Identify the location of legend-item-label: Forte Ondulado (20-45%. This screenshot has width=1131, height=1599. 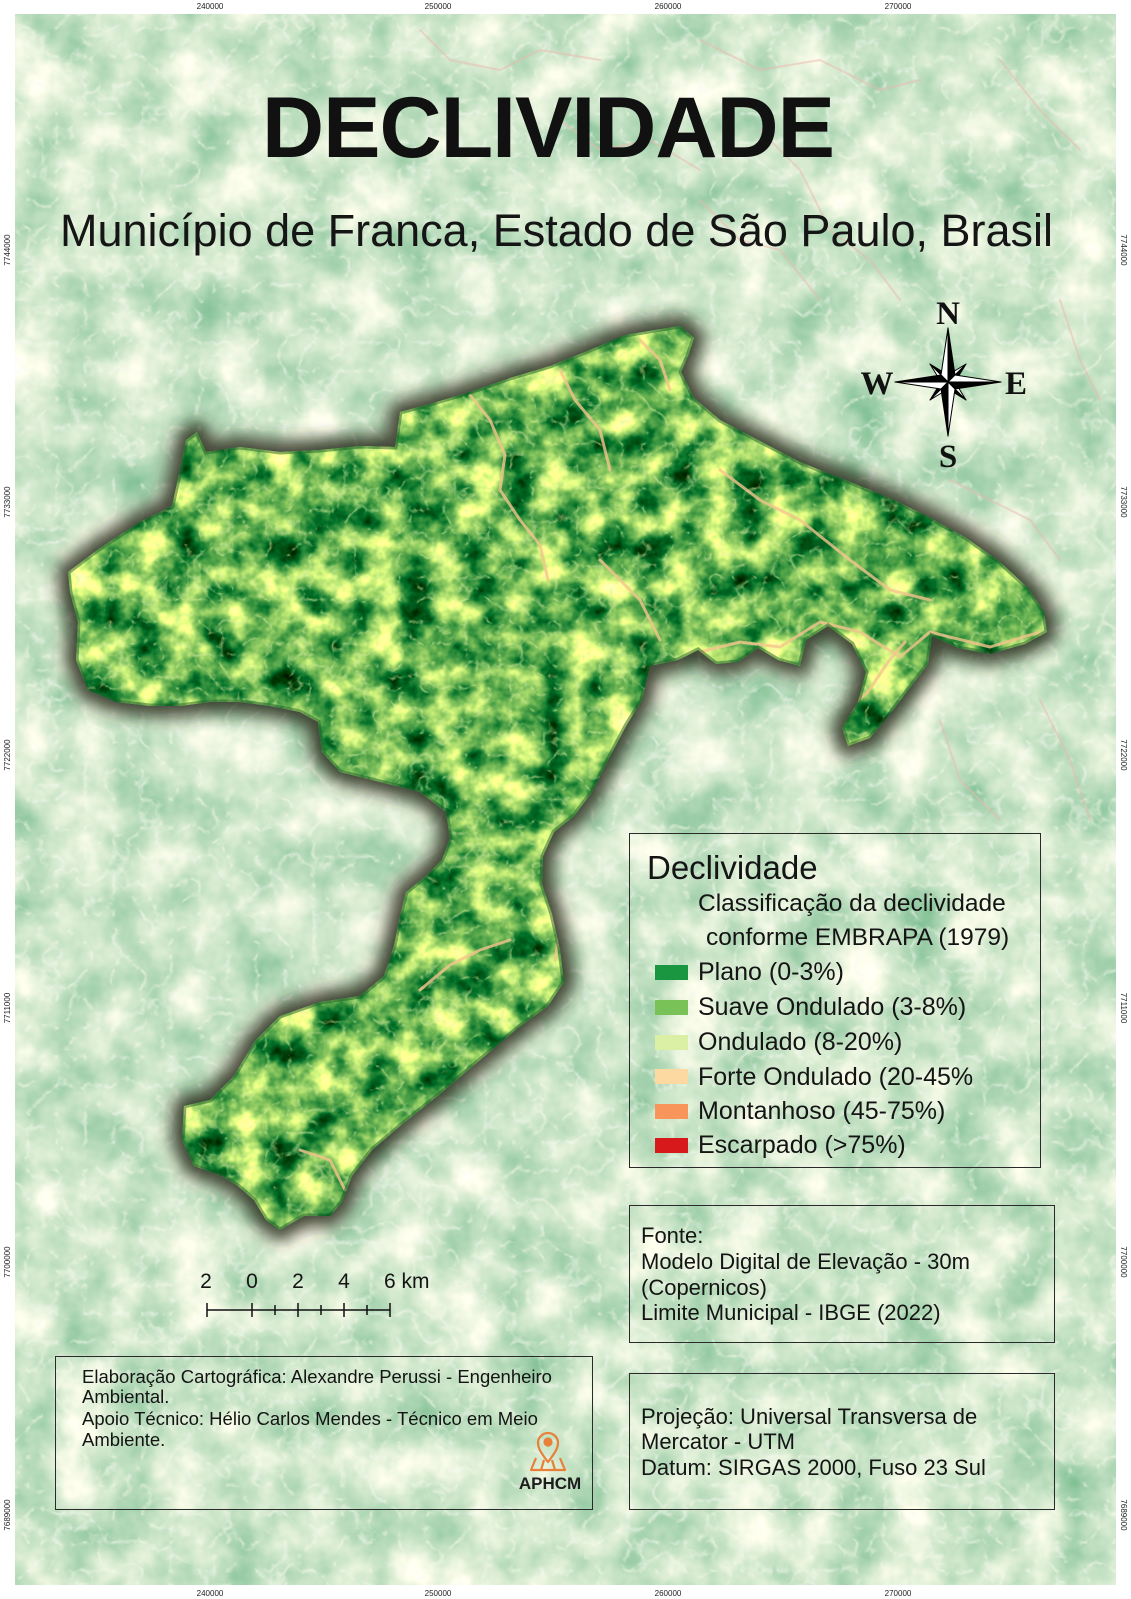
(836, 1077).